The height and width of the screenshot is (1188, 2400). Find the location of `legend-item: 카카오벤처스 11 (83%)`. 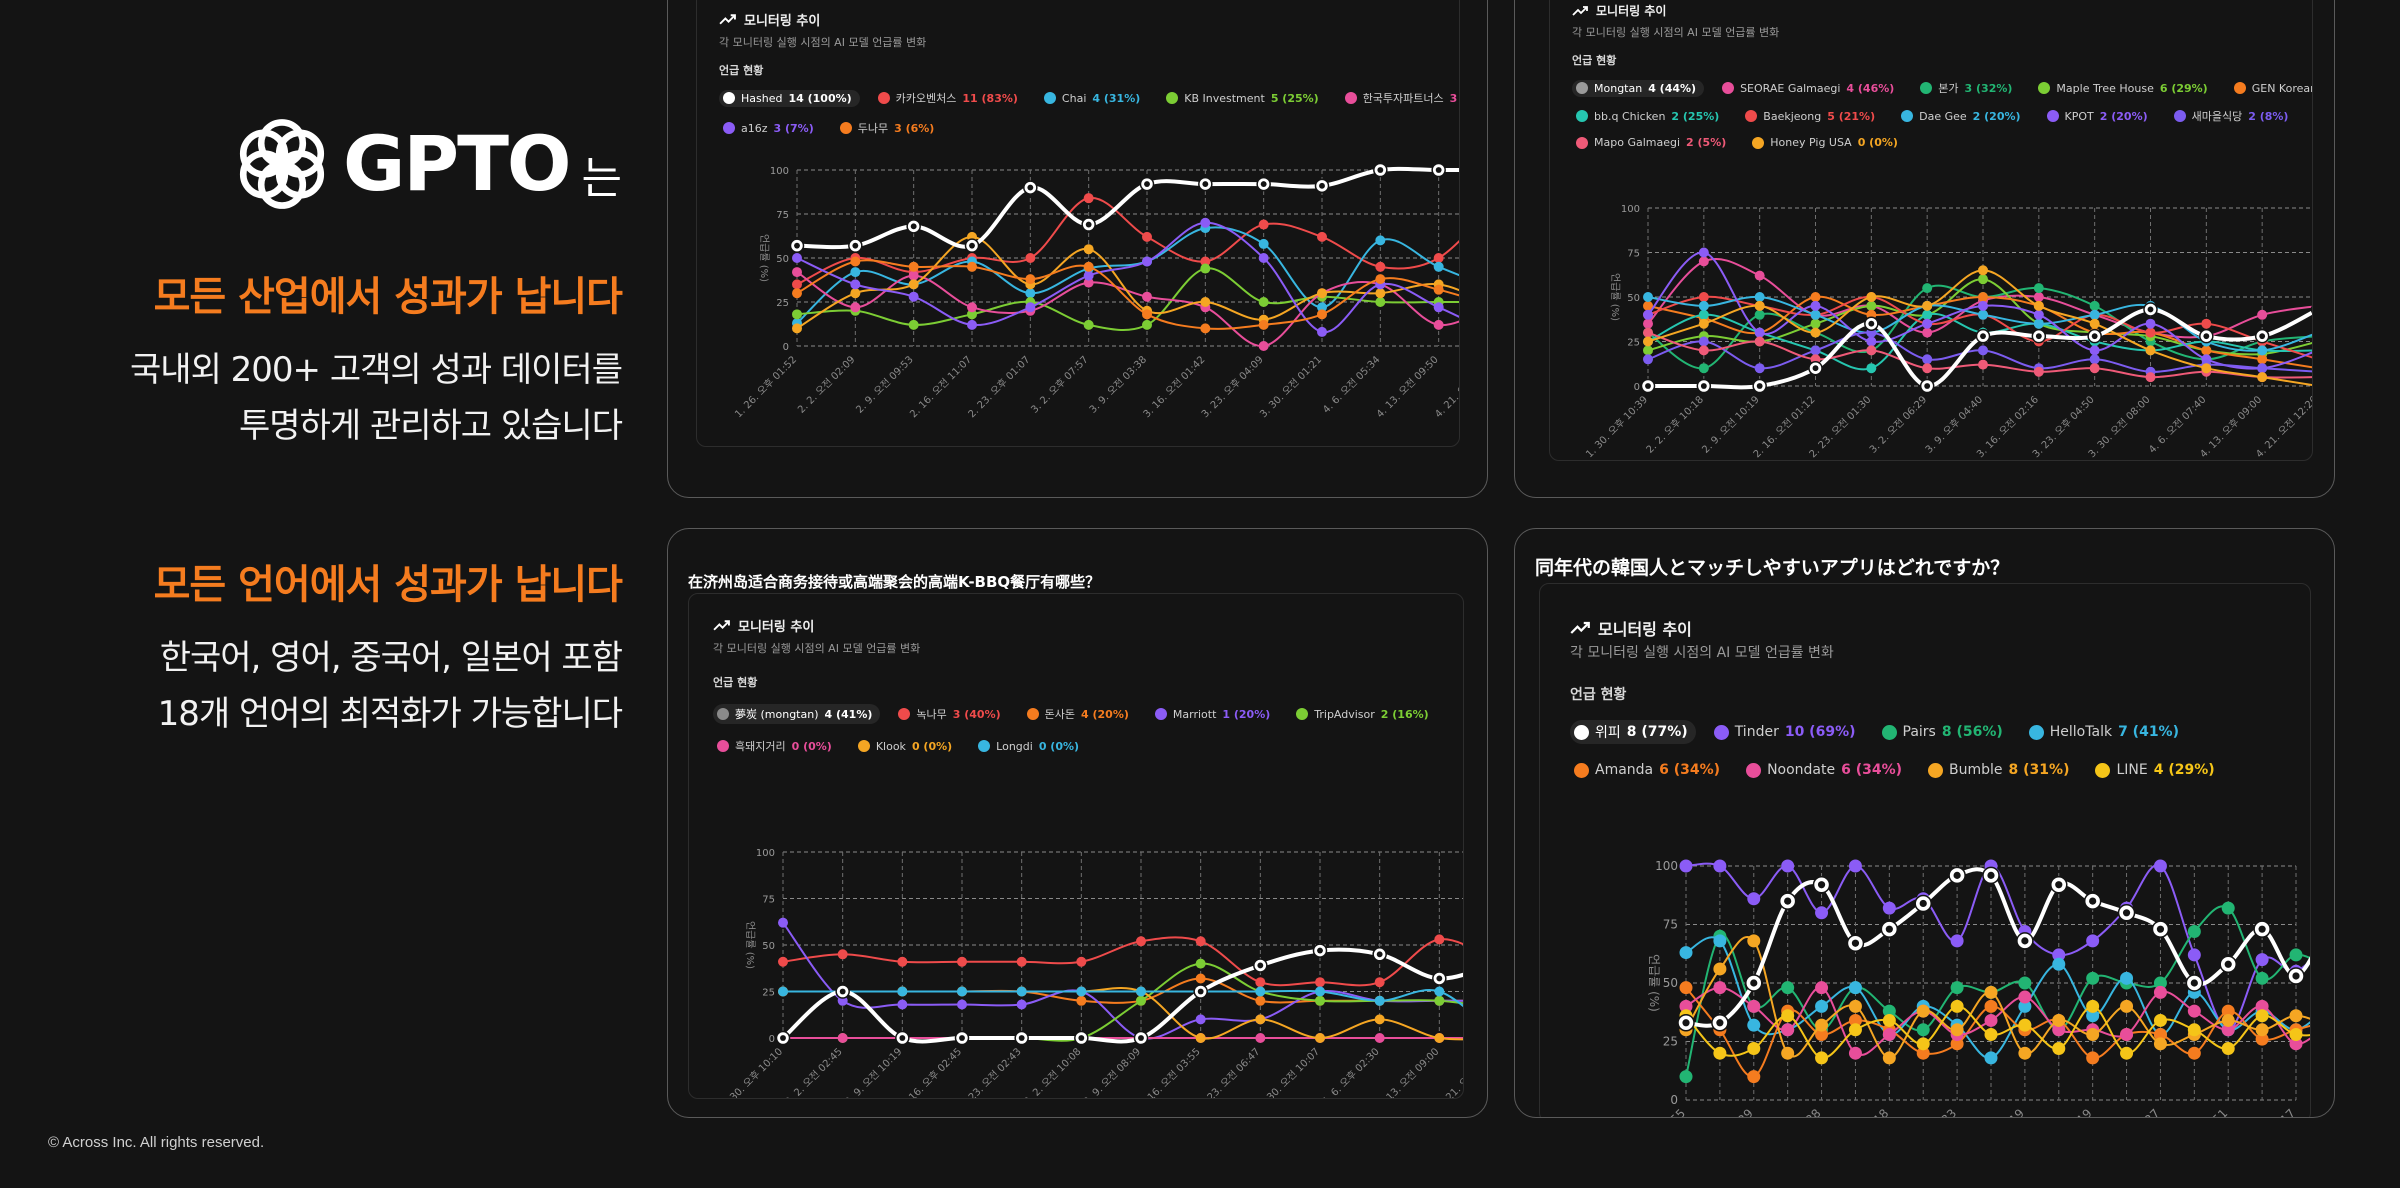

legend-item: 카카오벤처스 11 (83%) is located at coordinates (950, 98).